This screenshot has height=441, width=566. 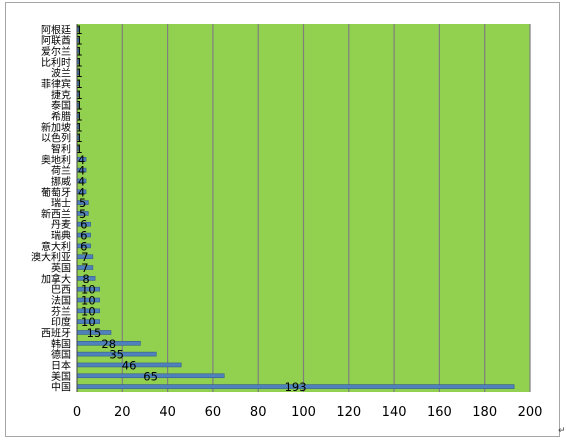 What do you see at coordinates (61, 116) in the screenshot?
I see `category-label: 希腊` at bounding box center [61, 116].